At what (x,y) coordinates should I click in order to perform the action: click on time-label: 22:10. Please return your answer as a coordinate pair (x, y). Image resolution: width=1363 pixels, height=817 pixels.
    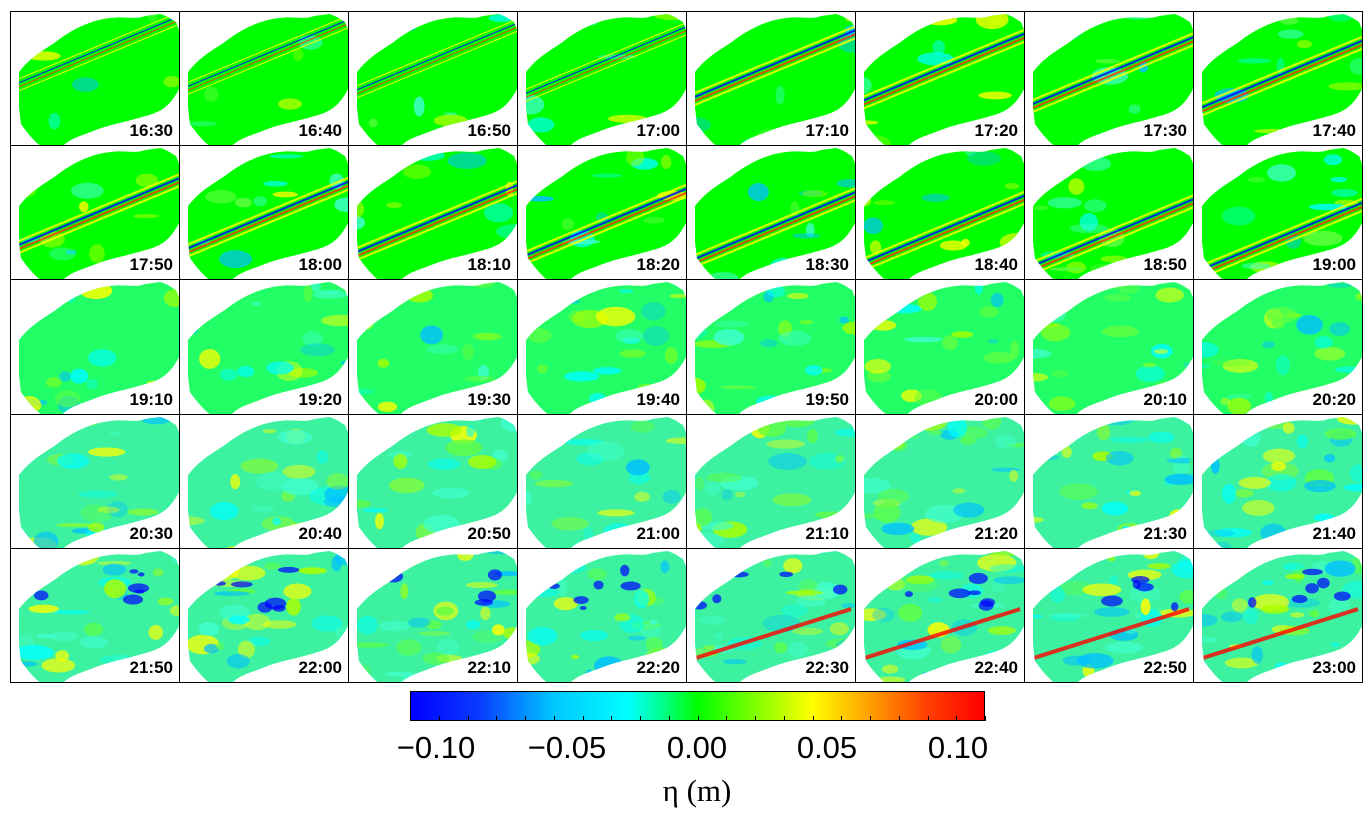
    Looking at the image, I should click on (489, 667).